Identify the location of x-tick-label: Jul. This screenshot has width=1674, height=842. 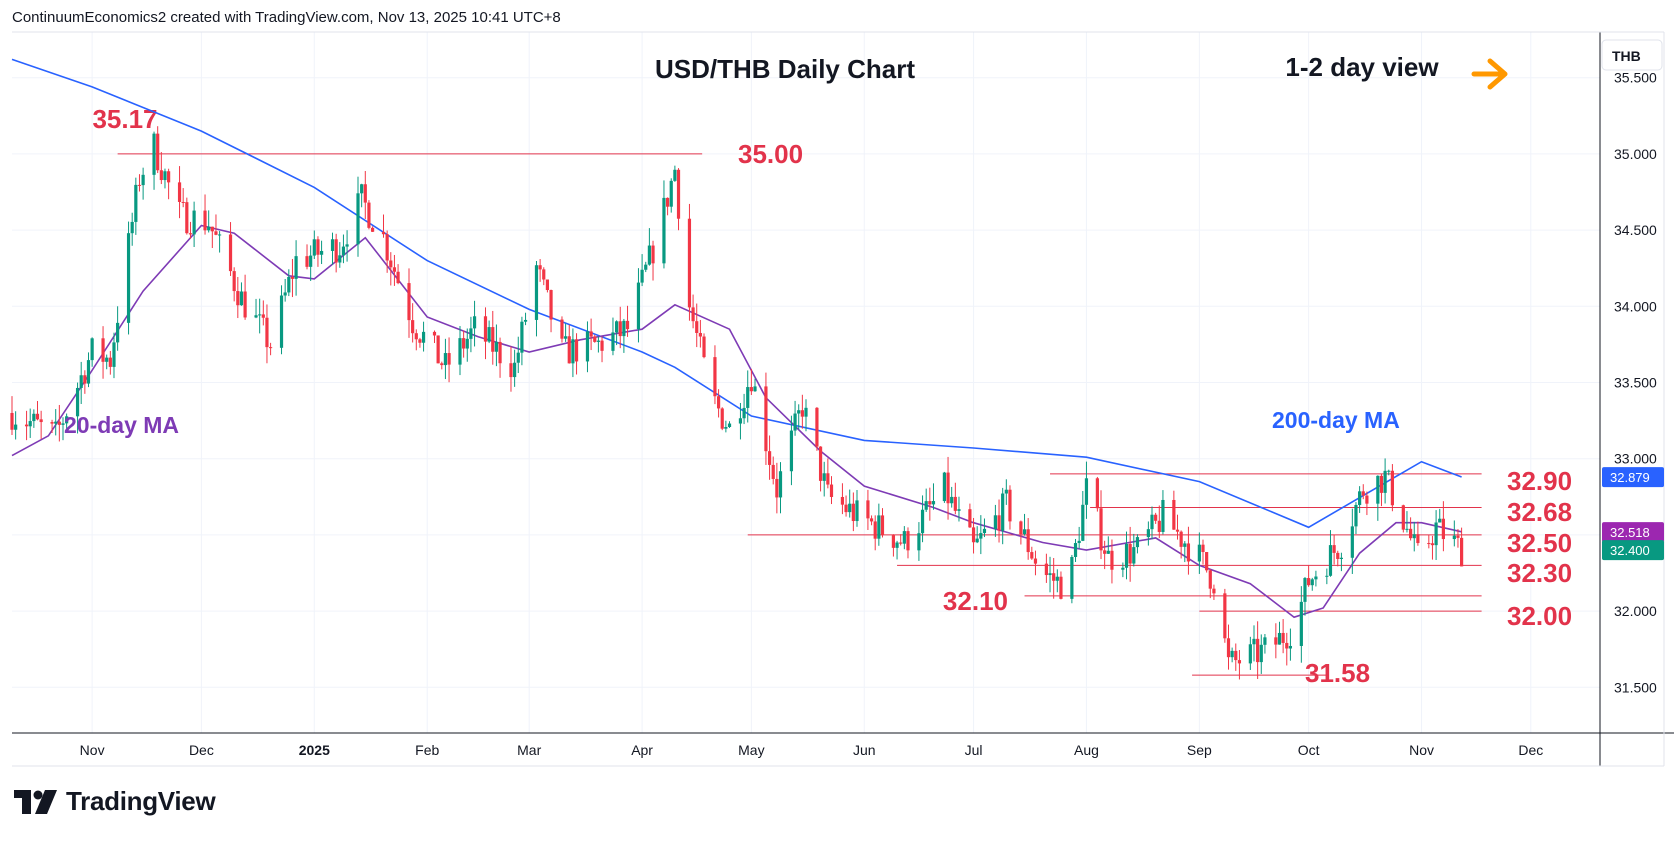
(974, 750).